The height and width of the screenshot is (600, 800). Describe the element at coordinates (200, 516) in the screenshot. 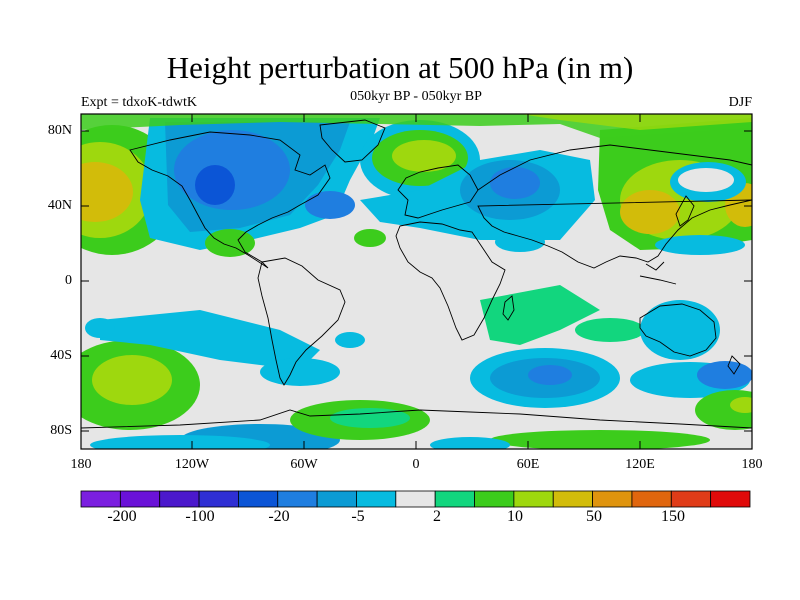

I see `colorbar-tick-label: -100` at that location.